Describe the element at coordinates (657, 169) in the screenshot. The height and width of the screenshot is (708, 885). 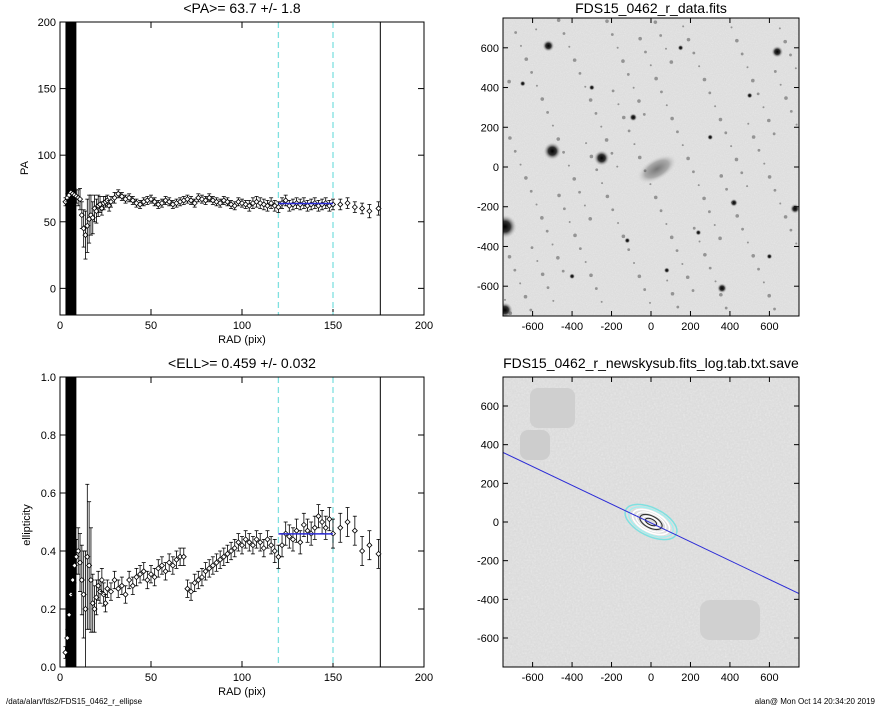
I see `target-galaxy` at that location.